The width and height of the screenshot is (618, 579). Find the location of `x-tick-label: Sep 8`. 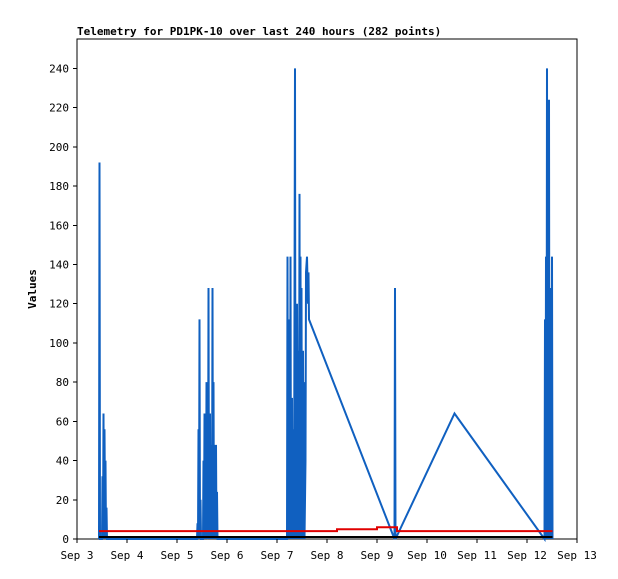

x-tick-label: Sep 8 is located at coordinates (326, 555).